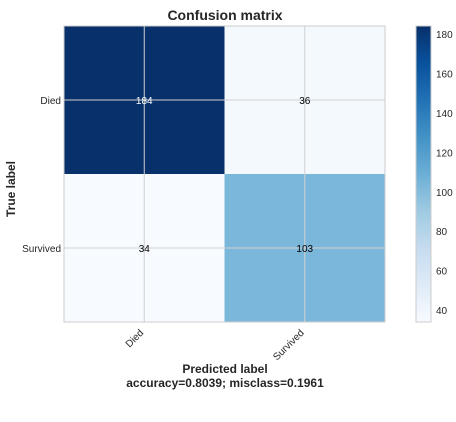 The image size is (456, 422). I want to click on colorbar-tick-label: 80, so click(442, 232).